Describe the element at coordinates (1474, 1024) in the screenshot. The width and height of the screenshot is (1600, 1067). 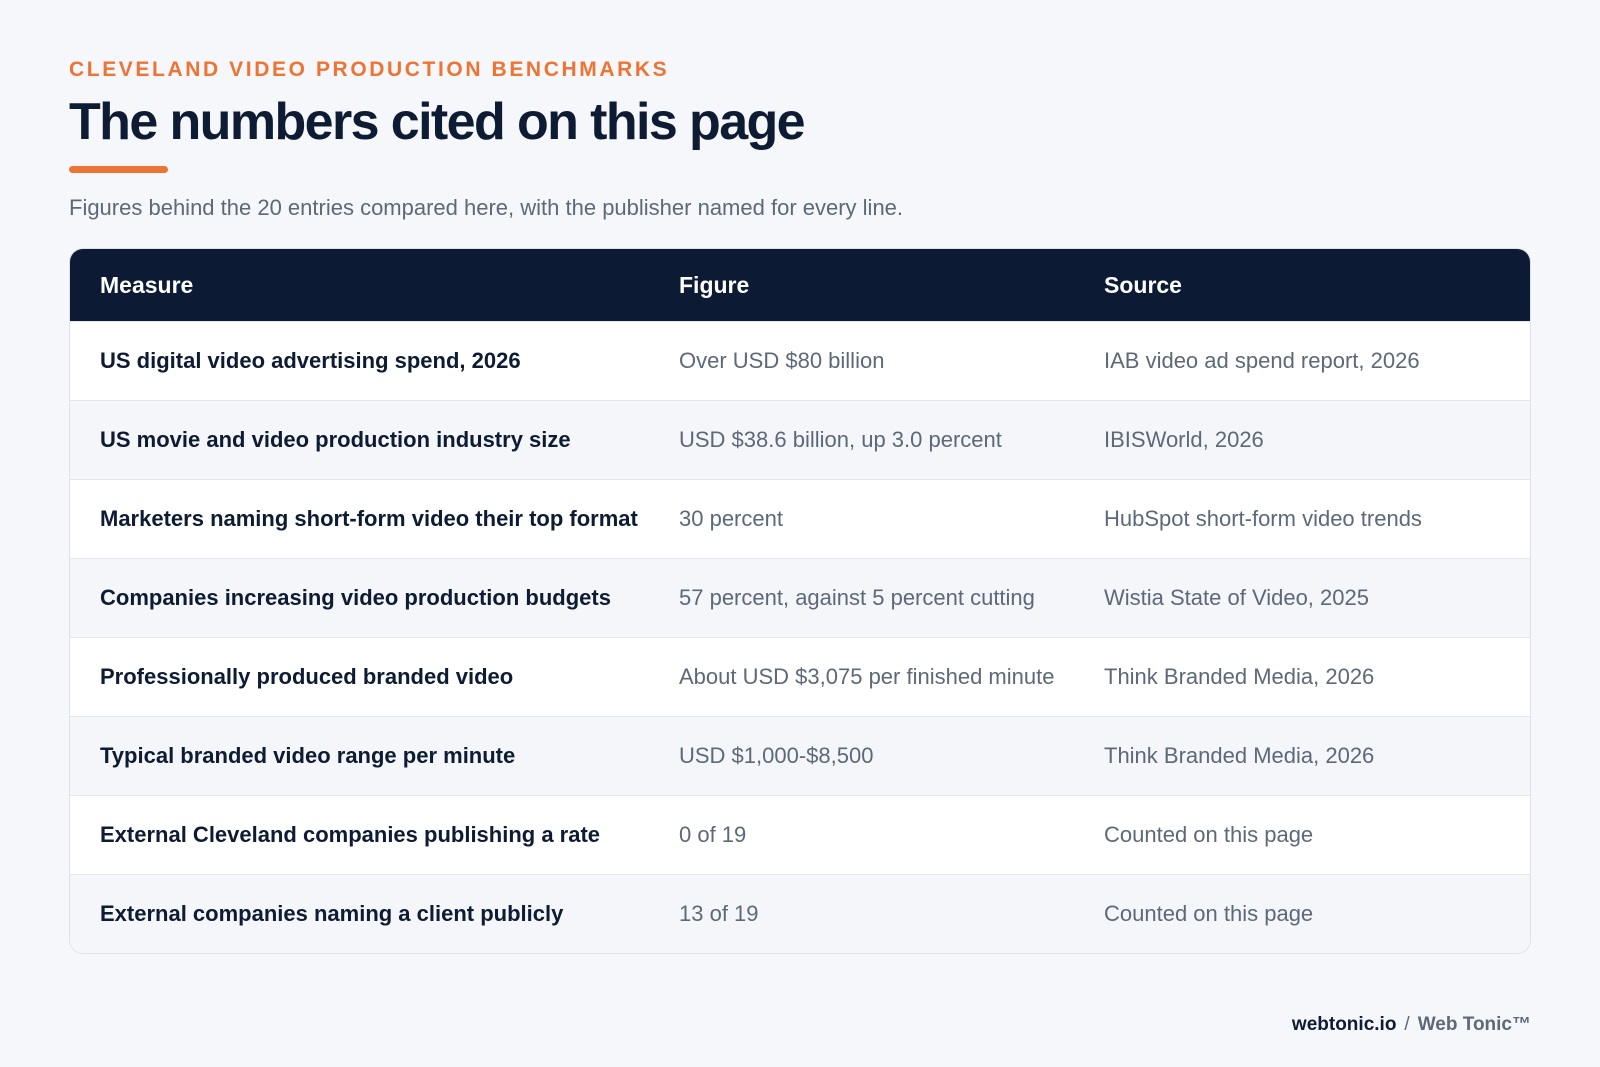
I see `footer-brand: Web Tonic™` at that location.